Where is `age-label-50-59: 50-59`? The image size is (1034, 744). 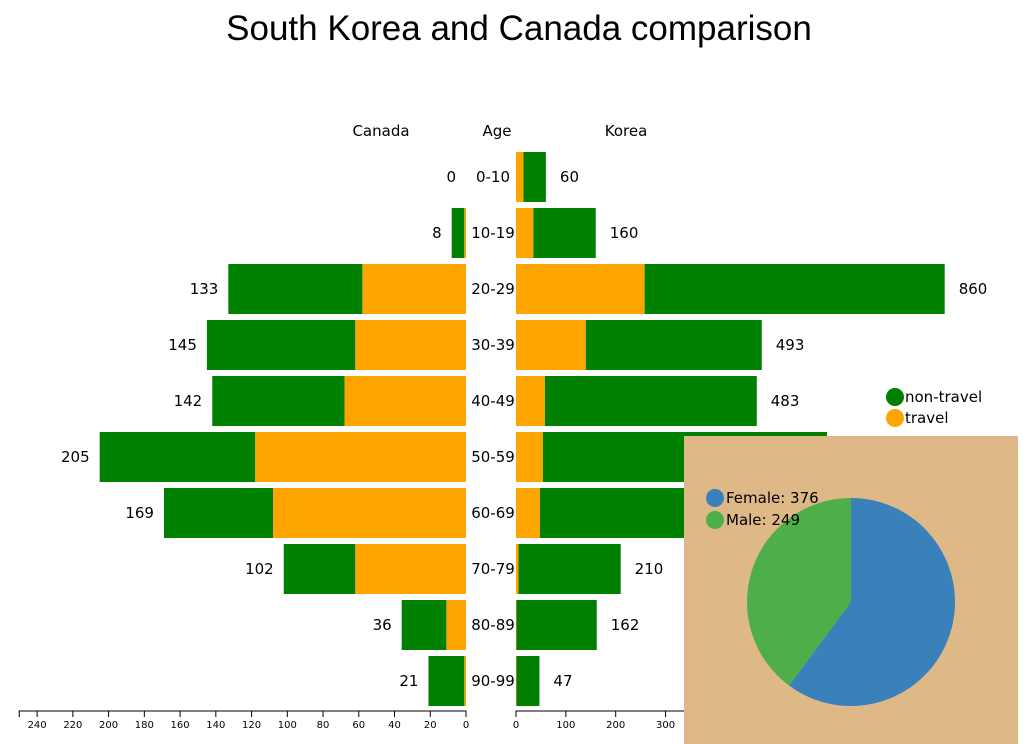 age-label-50-59: 50-59 is located at coordinates (493, 457).